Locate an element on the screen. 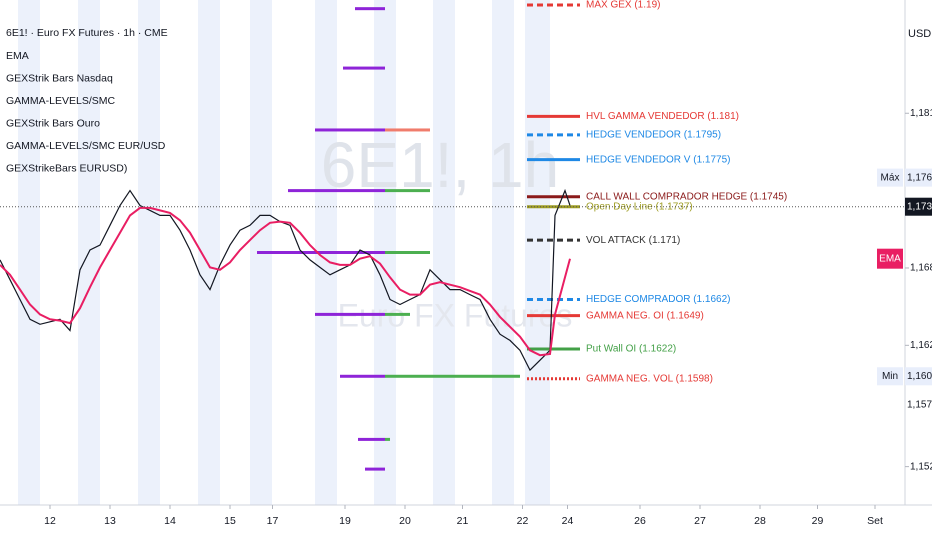 The height and width of the screenshot is (550, 932). x-tick-label: 21 is located at coordinates (463, 521).